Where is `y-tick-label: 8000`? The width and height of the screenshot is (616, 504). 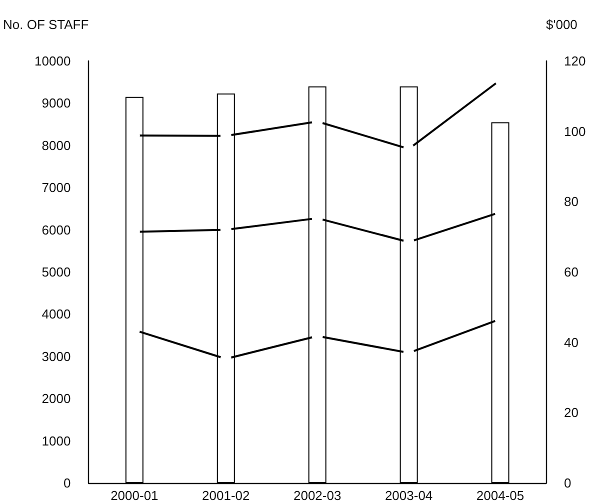
y-tick-label: 8000 is located at coordinates (56, 145).